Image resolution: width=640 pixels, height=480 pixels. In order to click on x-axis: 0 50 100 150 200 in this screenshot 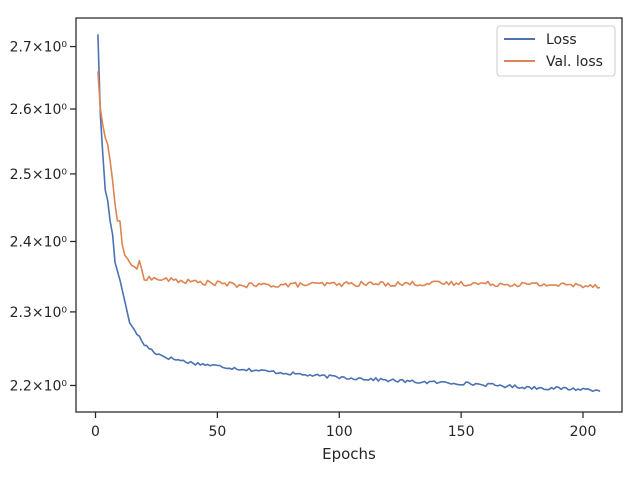, I will do `click(343, 426)`.